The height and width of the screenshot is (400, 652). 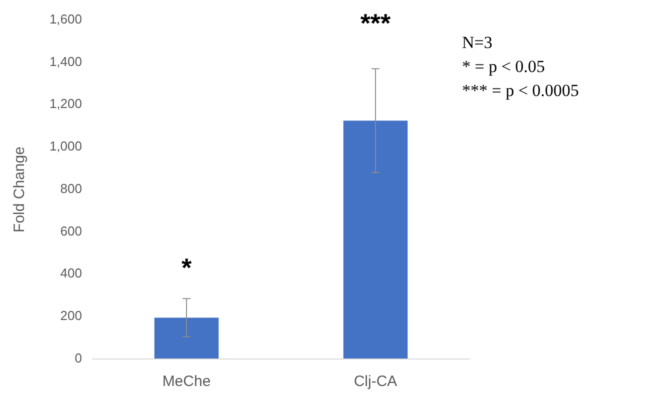 What do you see at coordinates (71, 188) in the screenshot?
I see `y-tick-label: 800` at bounding box center [71, 188].